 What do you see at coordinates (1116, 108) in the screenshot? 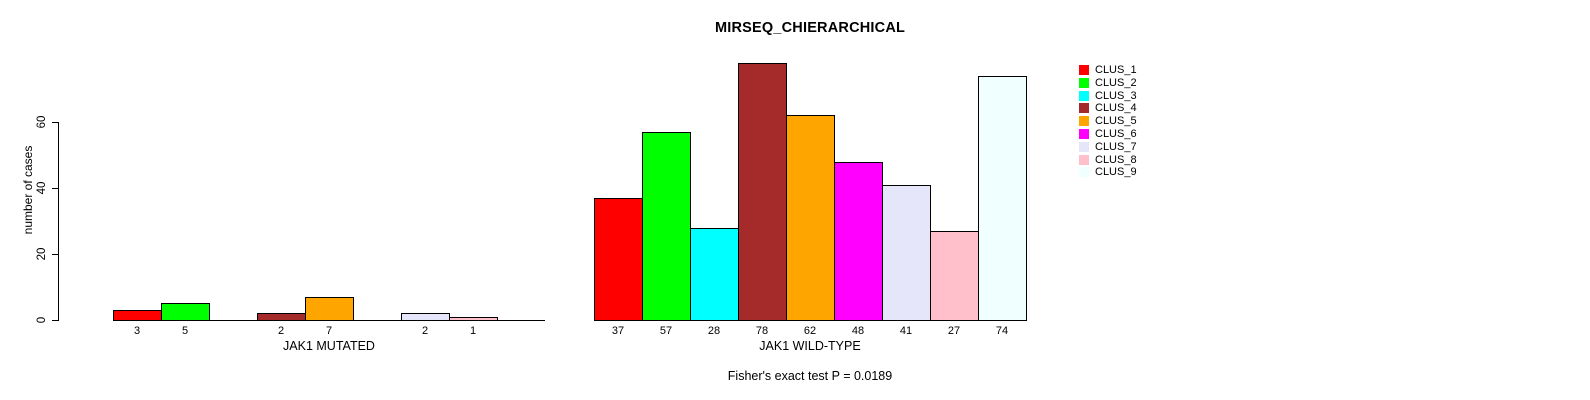
I see `legend-label: CLUS_4` at bounding box center [1116, 108].